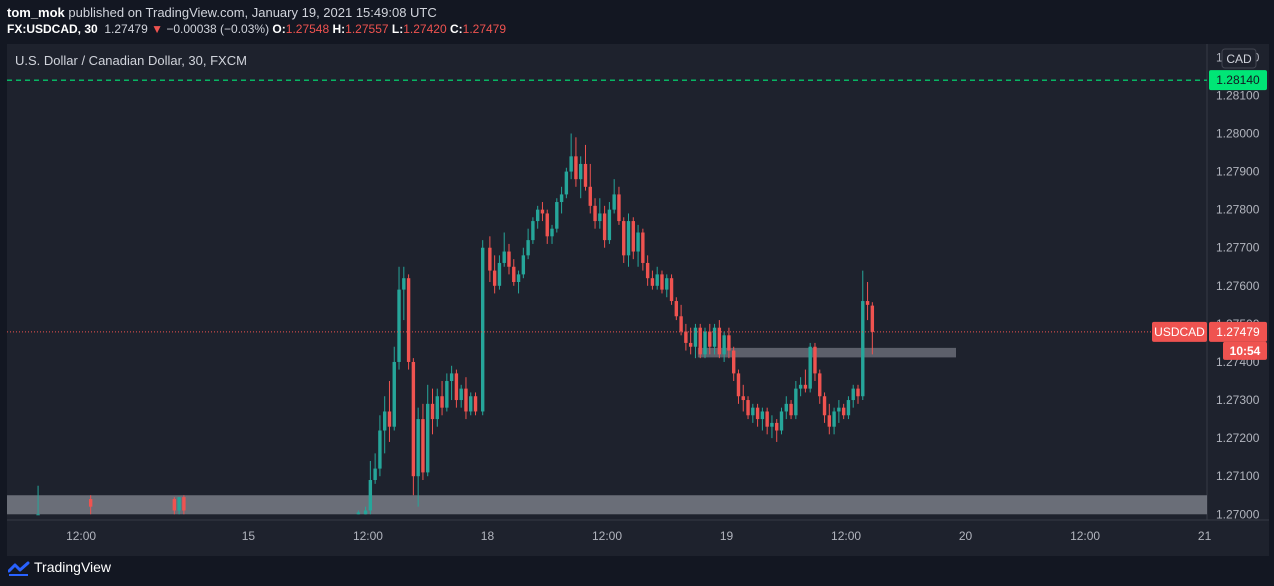 This screenshot has height=586, width=1274. I want to click on y-tick-label: 1.27000, so click(1238, 514).